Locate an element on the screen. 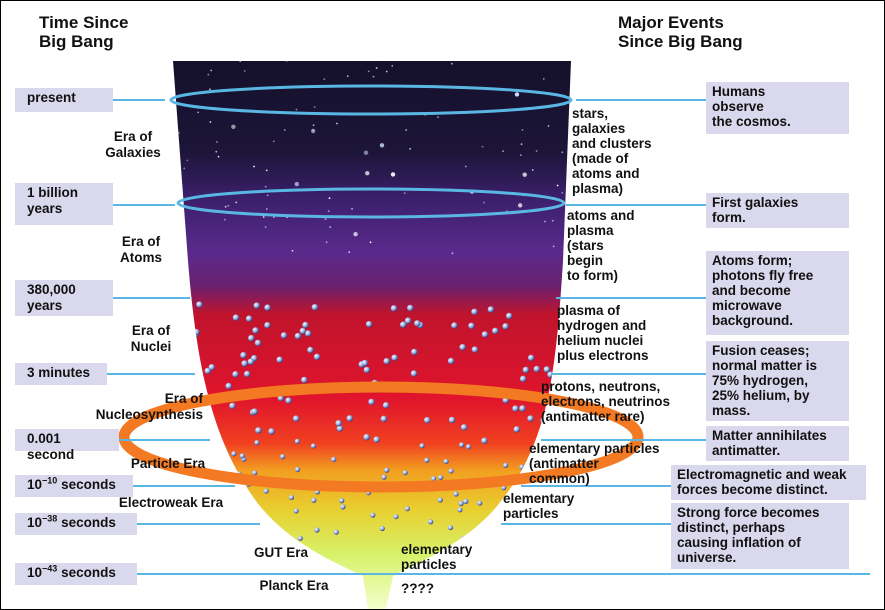 Image resolution: width=885 pixels, height=610 pixels. event-box-matter-annihilates: Matter annihilates antimatter. is located at coordinates (777, 443).